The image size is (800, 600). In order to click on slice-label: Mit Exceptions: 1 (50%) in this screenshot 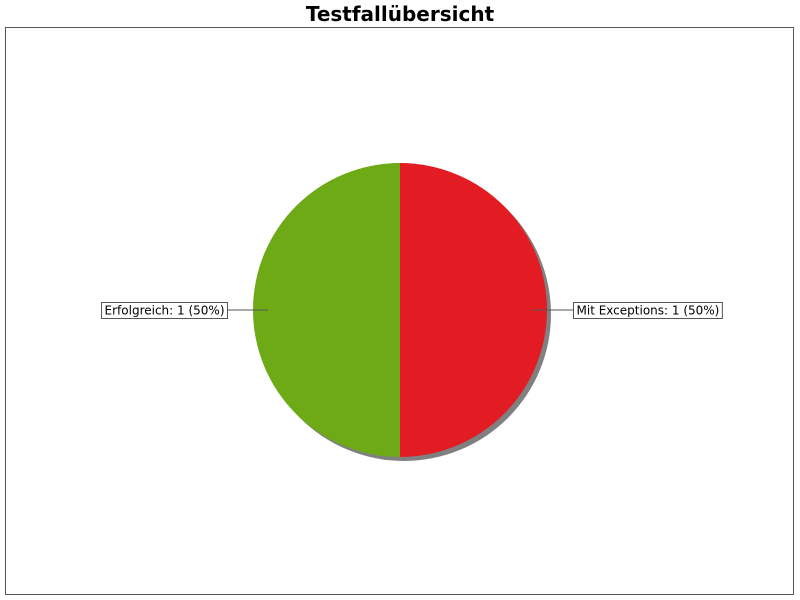, I will do `click(648, 311)`.